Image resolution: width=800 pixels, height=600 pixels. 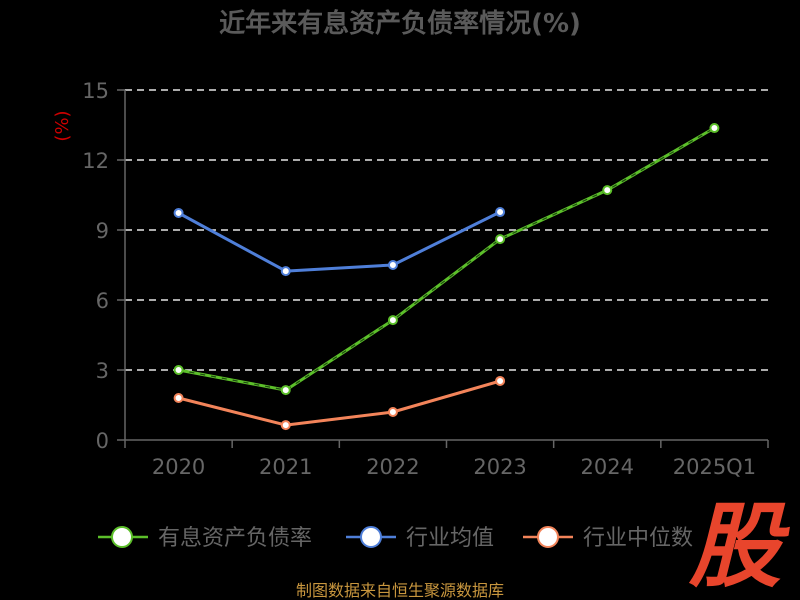 I want to click on legend-item-2: 行业中位数, so click(x=608, y=538).